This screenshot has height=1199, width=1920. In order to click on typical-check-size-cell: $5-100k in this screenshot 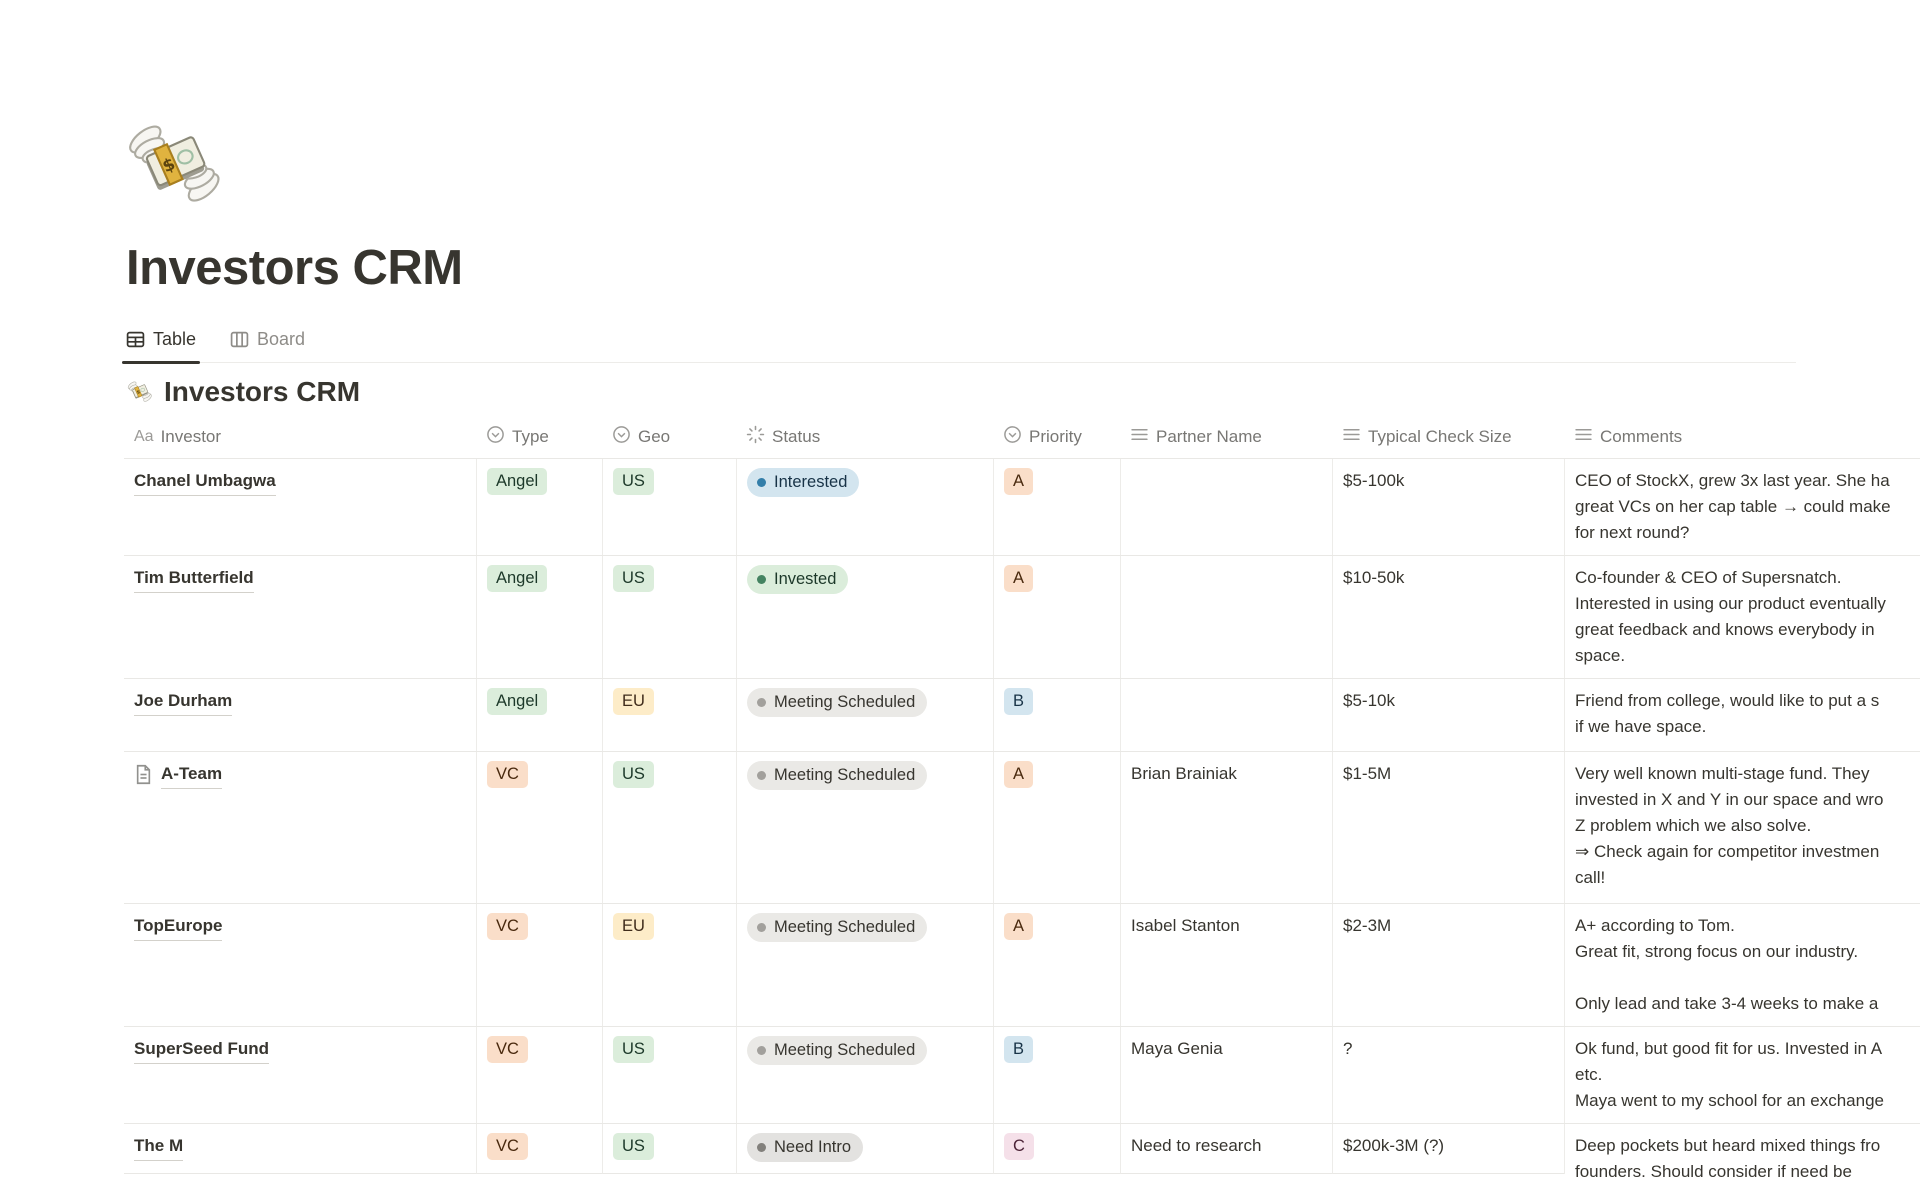, I will do `click(1448, 507)`.